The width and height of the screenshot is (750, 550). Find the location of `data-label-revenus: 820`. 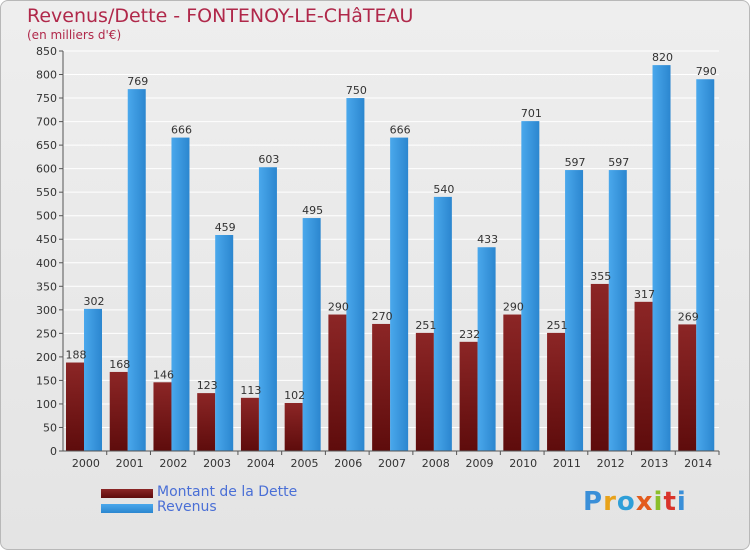

data-label-revenus: 820 is located at coordinates (662, 57).